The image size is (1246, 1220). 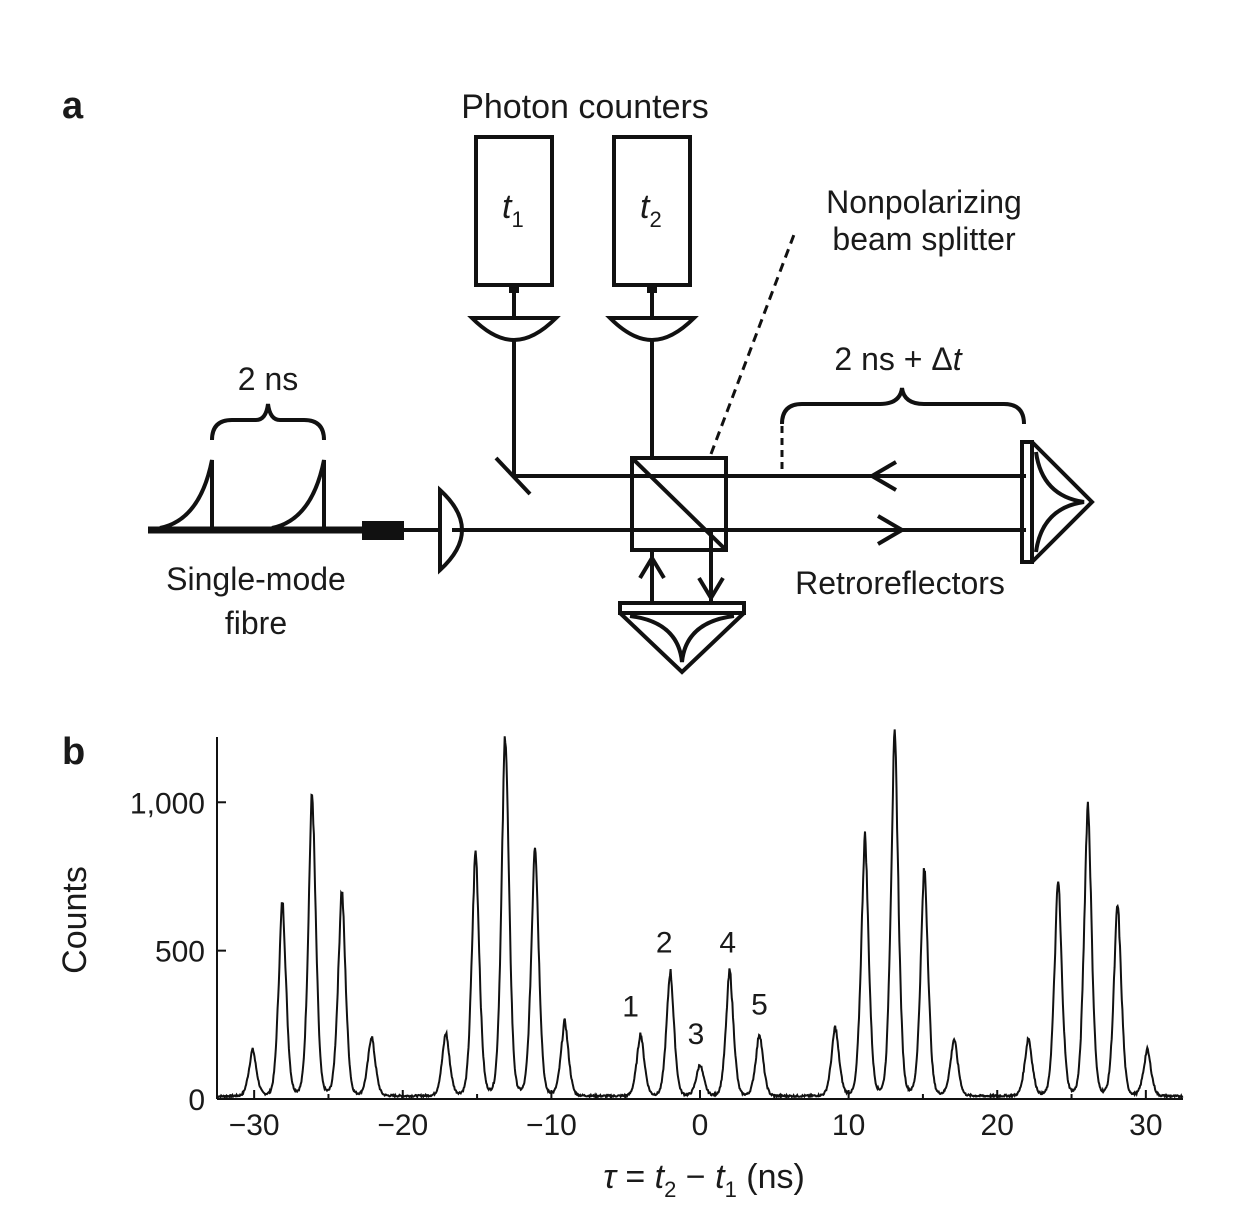 What do you see at coordinates (402, 1125) in the screenshot?
I see `x-tick-label: −20` at bounding box center [402, 1125].